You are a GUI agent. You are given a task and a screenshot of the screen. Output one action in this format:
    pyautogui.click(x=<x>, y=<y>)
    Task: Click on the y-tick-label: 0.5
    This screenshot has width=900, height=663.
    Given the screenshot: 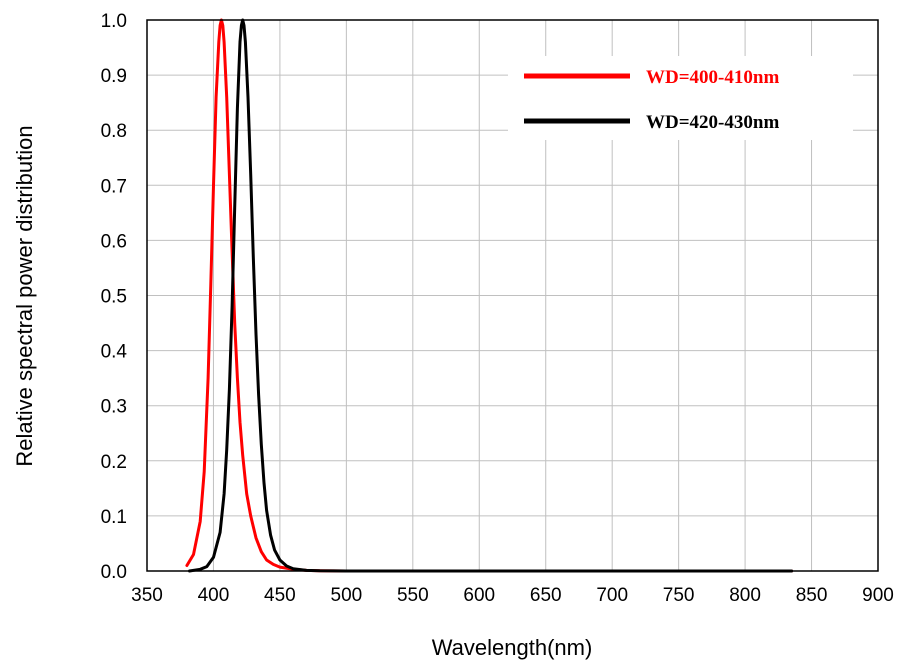 What is the action you would take?
    pyautogui.click(x=114, y=297)
    